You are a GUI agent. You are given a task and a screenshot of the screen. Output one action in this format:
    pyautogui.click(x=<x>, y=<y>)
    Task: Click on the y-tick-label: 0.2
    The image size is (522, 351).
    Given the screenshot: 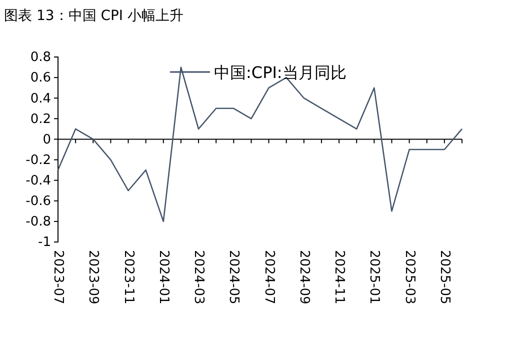 What is the action you would take?
    pyautogui.click(x=40, y=119)
    